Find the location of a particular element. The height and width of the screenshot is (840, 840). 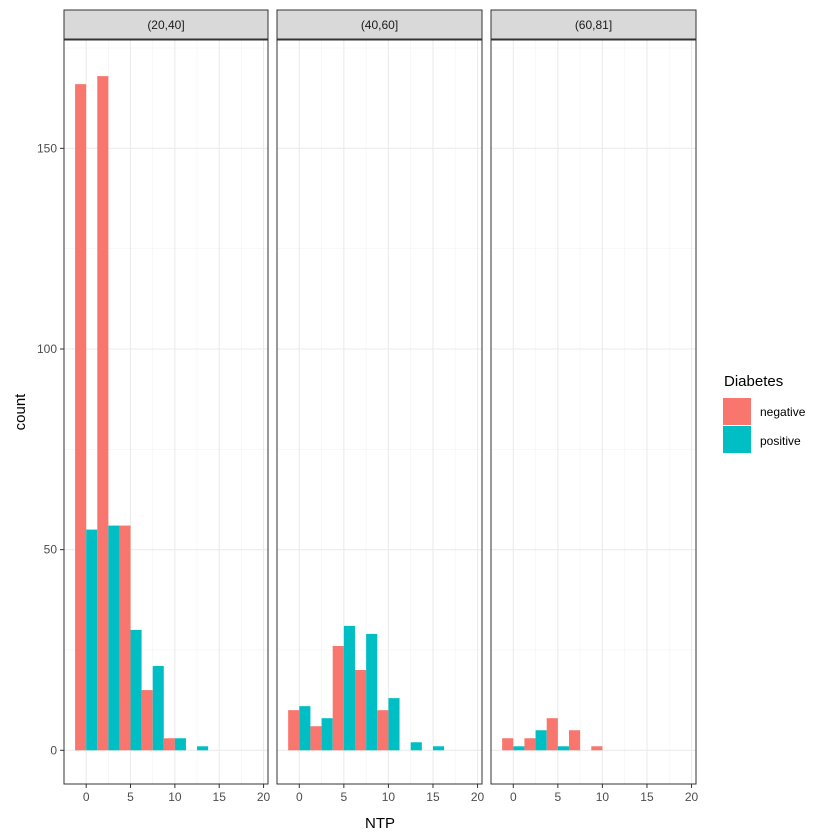

legend-label-negative: negative is located at coordinates (783, 412).